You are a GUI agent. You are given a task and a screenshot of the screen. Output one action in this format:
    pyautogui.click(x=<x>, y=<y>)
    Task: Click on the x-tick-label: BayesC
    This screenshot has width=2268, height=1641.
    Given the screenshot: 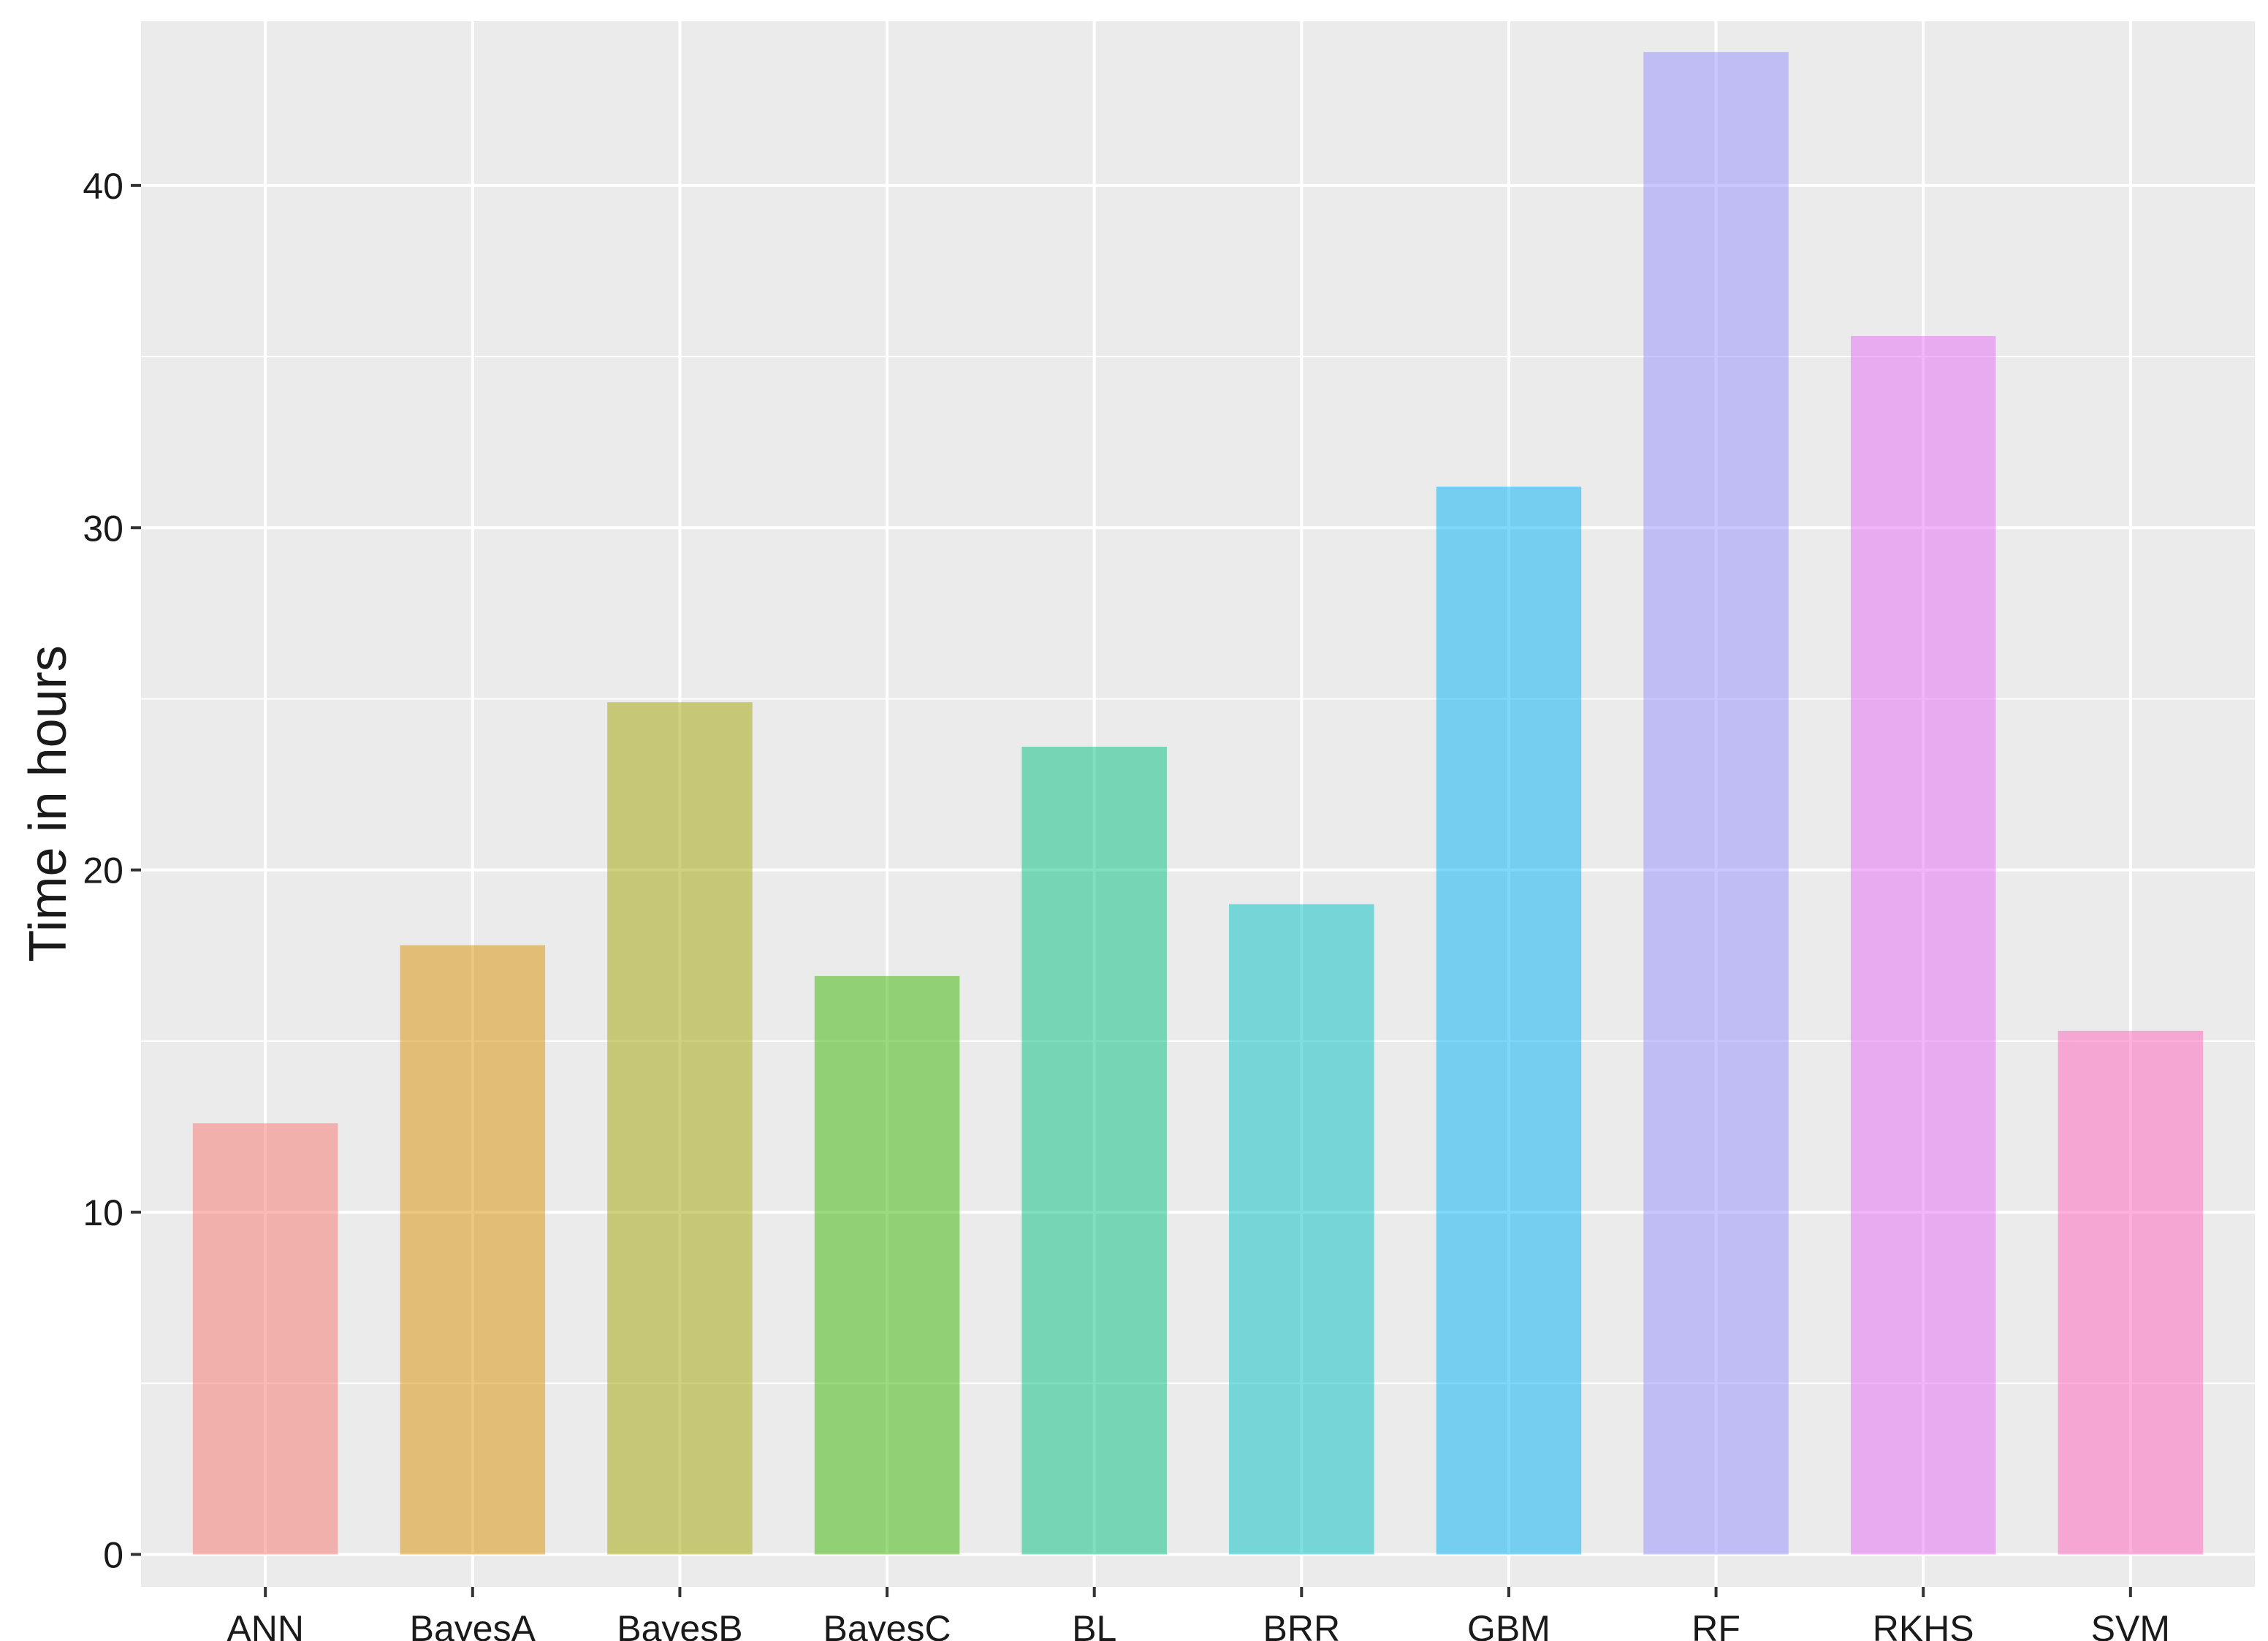 What is the action you would take?
    pyautogui.click(x=887, y=1624)
    